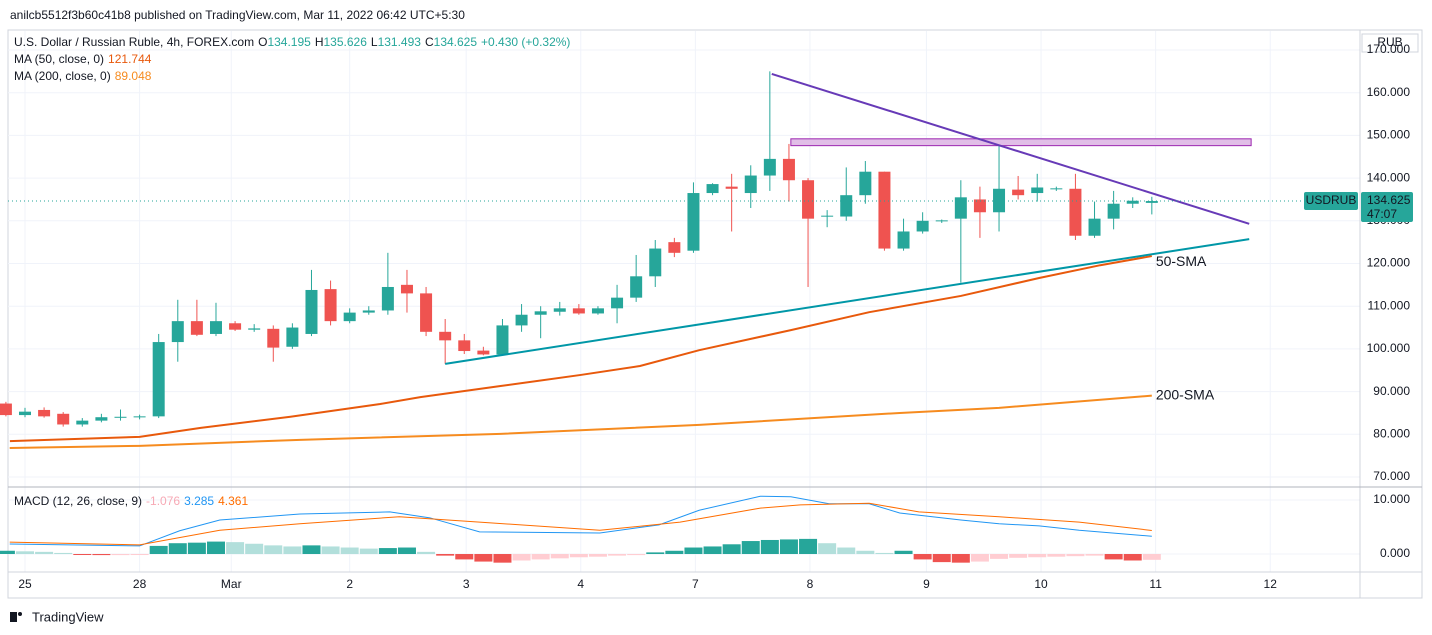  Describe the element at coordinates (1387, 207) in the screenshot. I see `price-tag` at that location.